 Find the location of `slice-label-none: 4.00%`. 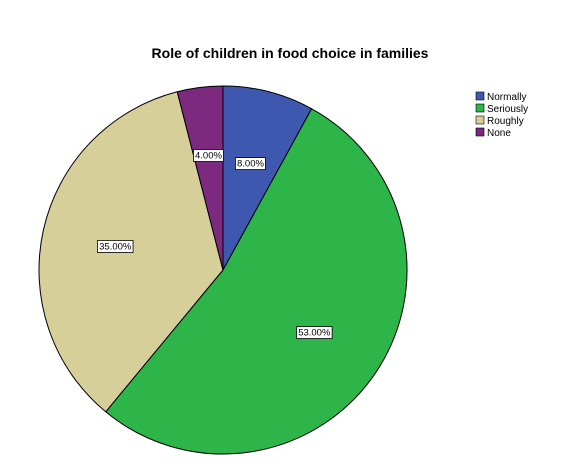

slice-label-none: 4.00% is located at coordinates (208, 155).